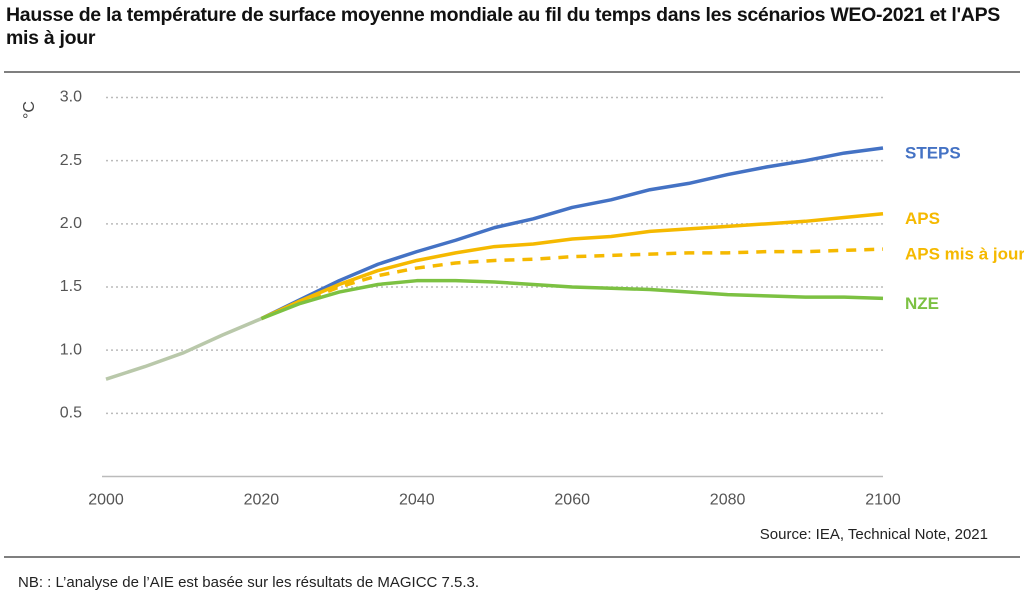 The image size is (1024, 600). I want to click on y-tick-label: 0.5, so click(71, 413).